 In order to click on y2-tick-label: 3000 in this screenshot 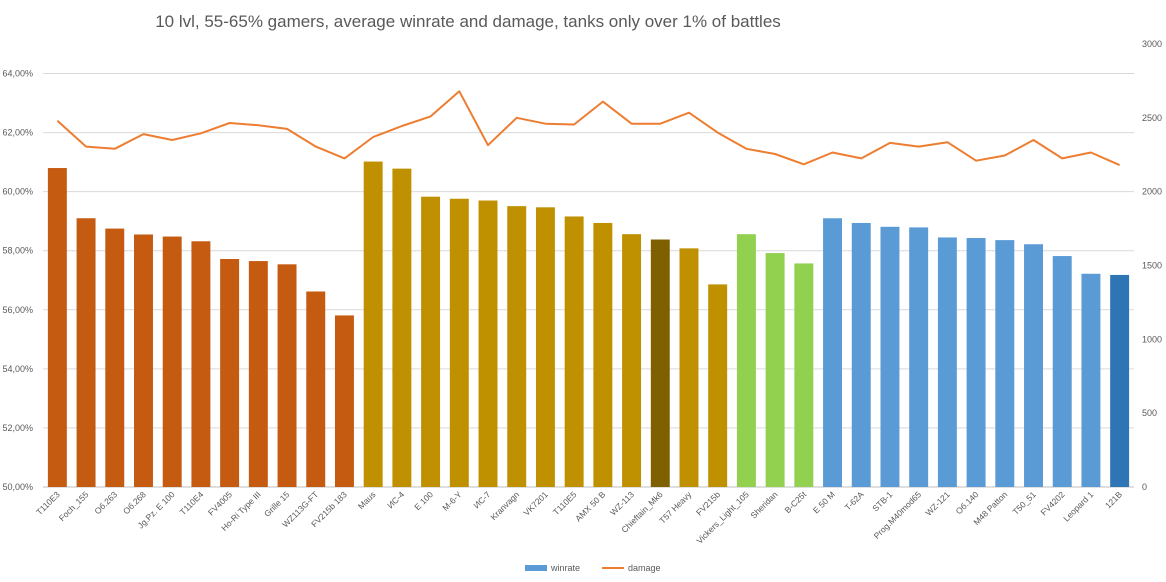, I will do `click(1152, 44)`.